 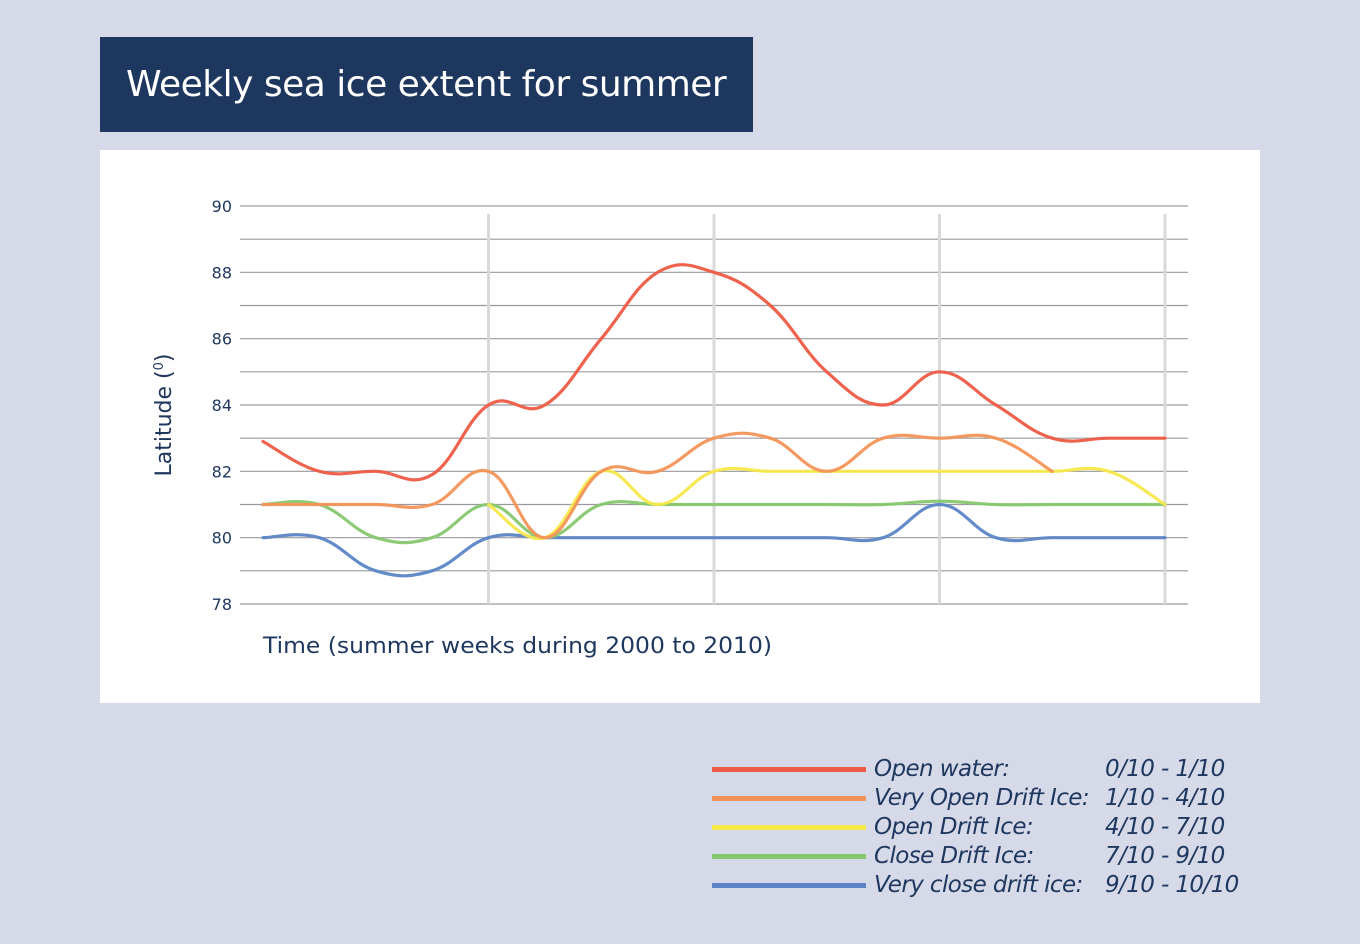 I want to click on y-axis-label: Latitude (0), so click(x=164, y=415).